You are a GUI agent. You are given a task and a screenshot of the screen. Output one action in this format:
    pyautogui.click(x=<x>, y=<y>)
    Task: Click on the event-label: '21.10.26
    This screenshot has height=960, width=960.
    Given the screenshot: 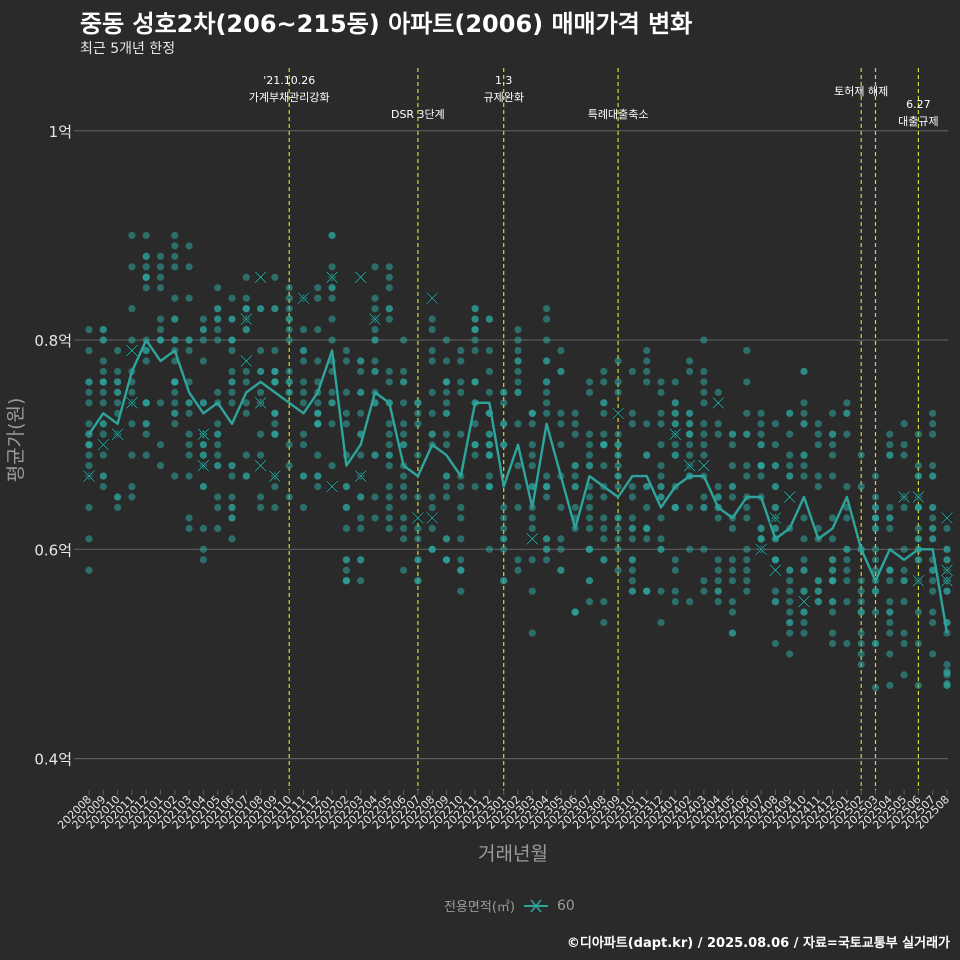 What is the action you would take?
    pyautogui.click(x=289, y=80)
    